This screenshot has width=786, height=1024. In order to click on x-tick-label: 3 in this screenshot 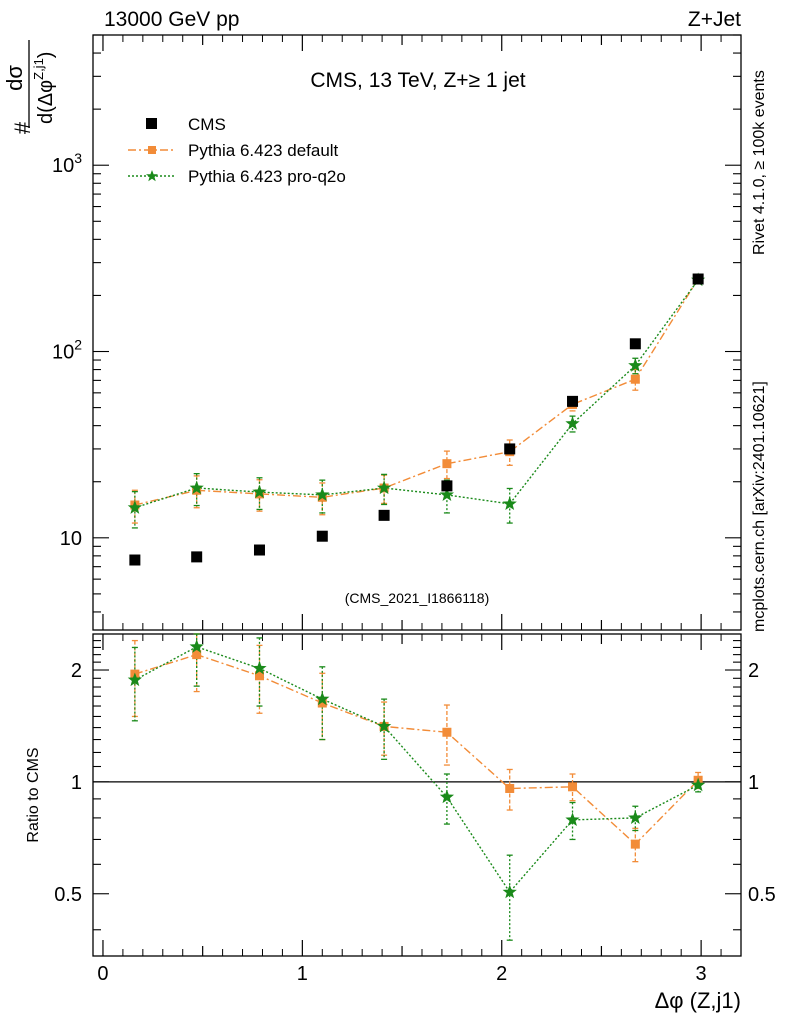, I will do `click(701, 974)`.